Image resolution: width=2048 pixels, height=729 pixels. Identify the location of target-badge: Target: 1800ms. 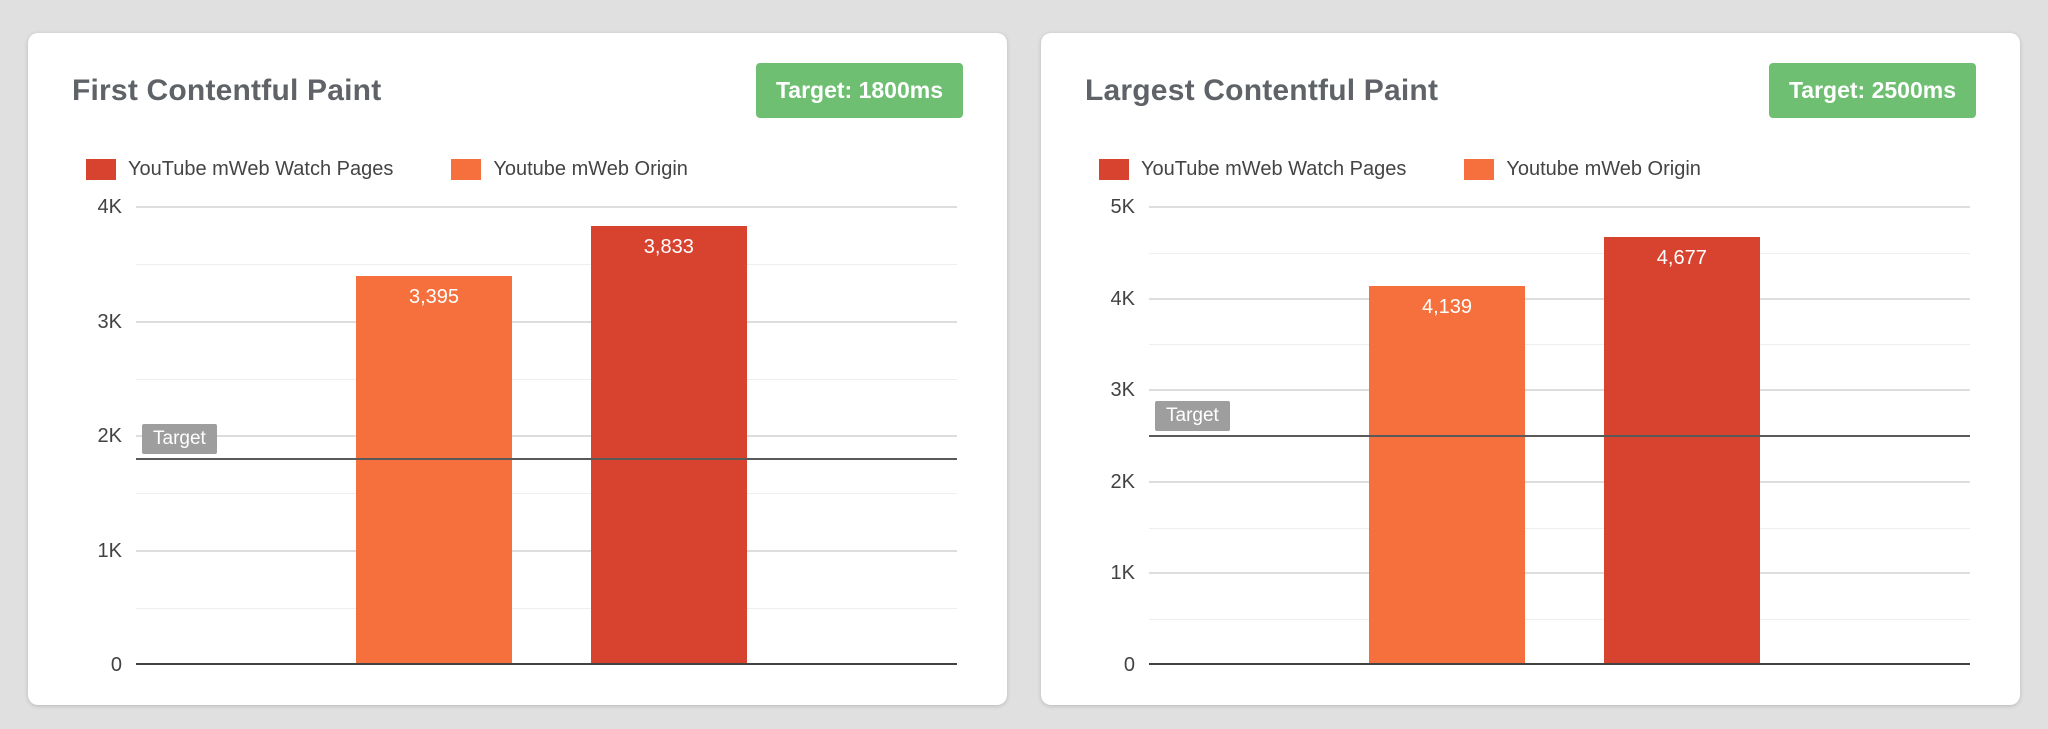
(859, 90).